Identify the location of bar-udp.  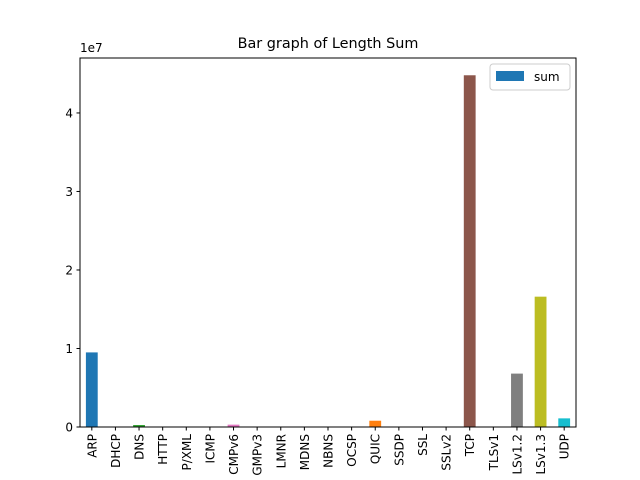
(564, 422).